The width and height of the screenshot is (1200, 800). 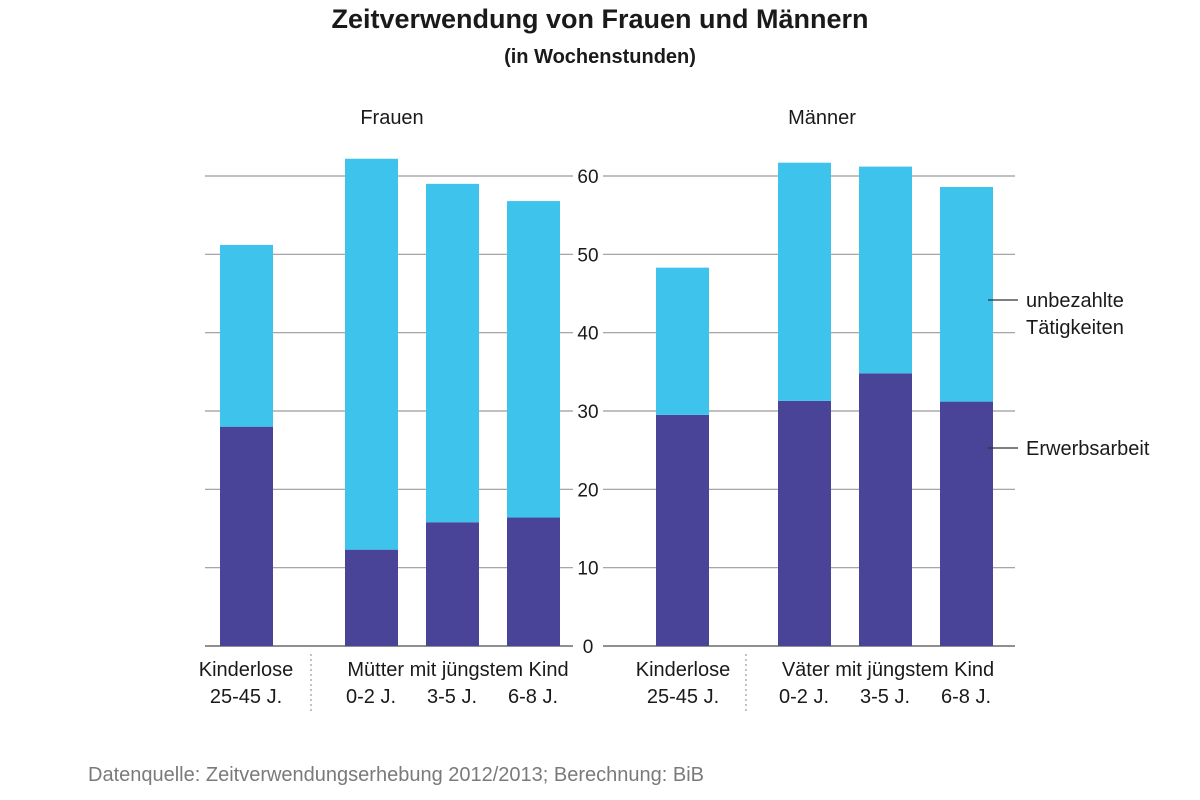 What do you see at coordinates (683, 697) in the screenshot?
I see `category-label-maenner-0-1: 25-45 J.` at bounding box center [683, 697].